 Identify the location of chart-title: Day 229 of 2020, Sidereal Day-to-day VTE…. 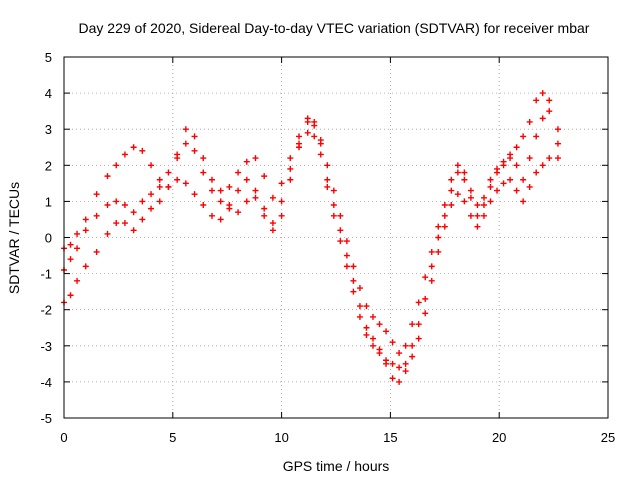
(334, 28).